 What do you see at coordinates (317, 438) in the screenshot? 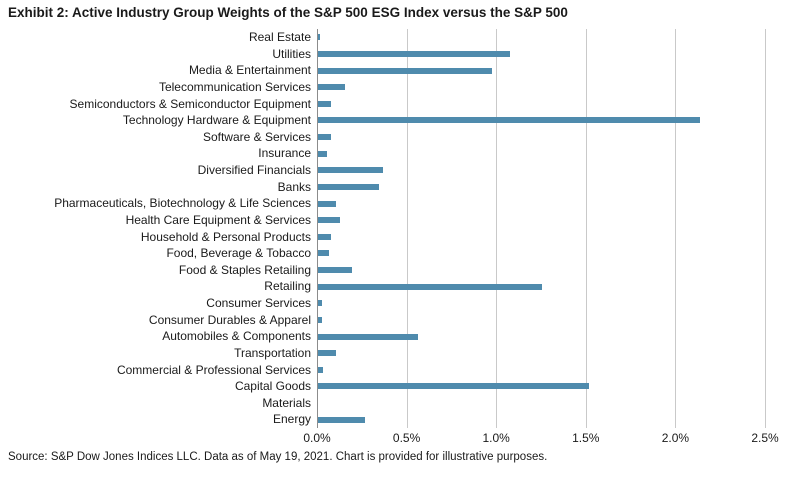
I see `x-tick-label: 0.0%` at bounding box center [317, 438].